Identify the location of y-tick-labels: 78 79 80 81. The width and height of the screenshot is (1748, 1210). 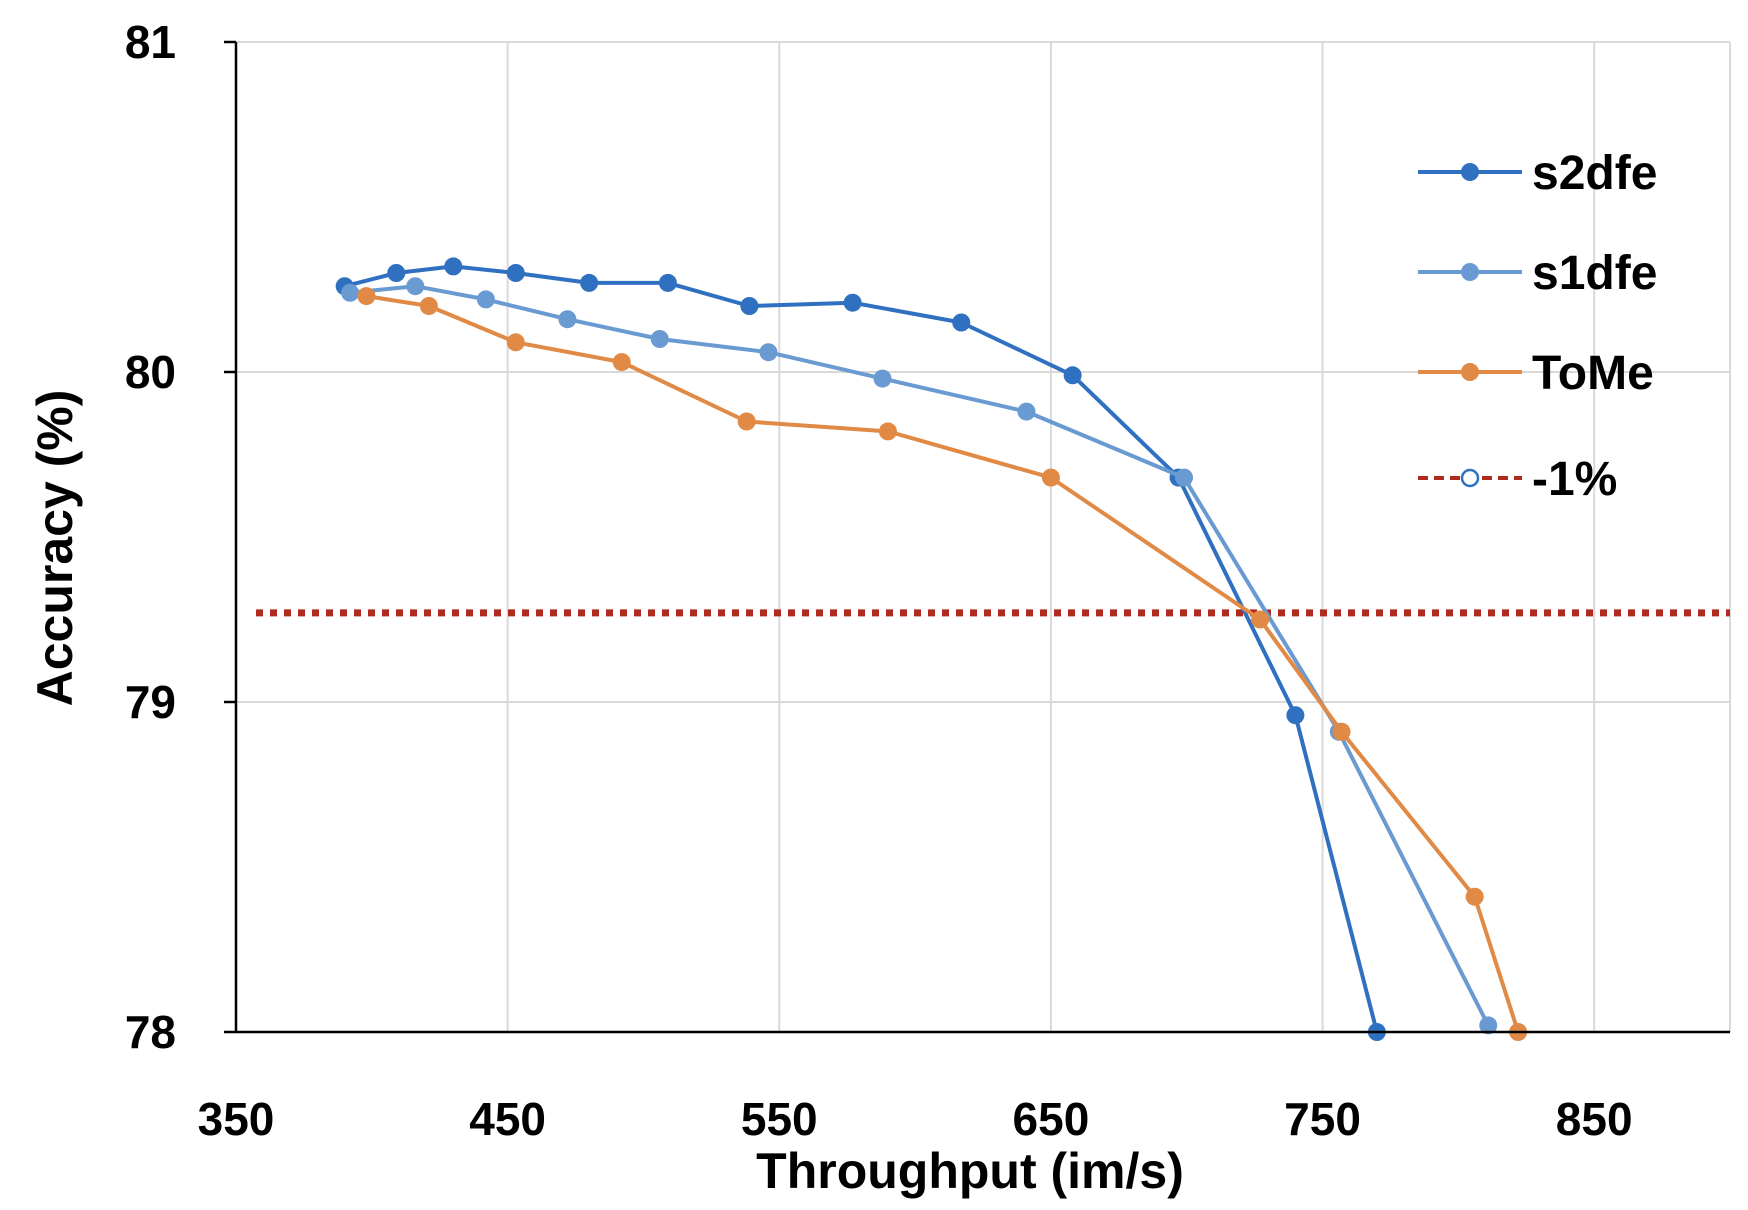
(150, 537).